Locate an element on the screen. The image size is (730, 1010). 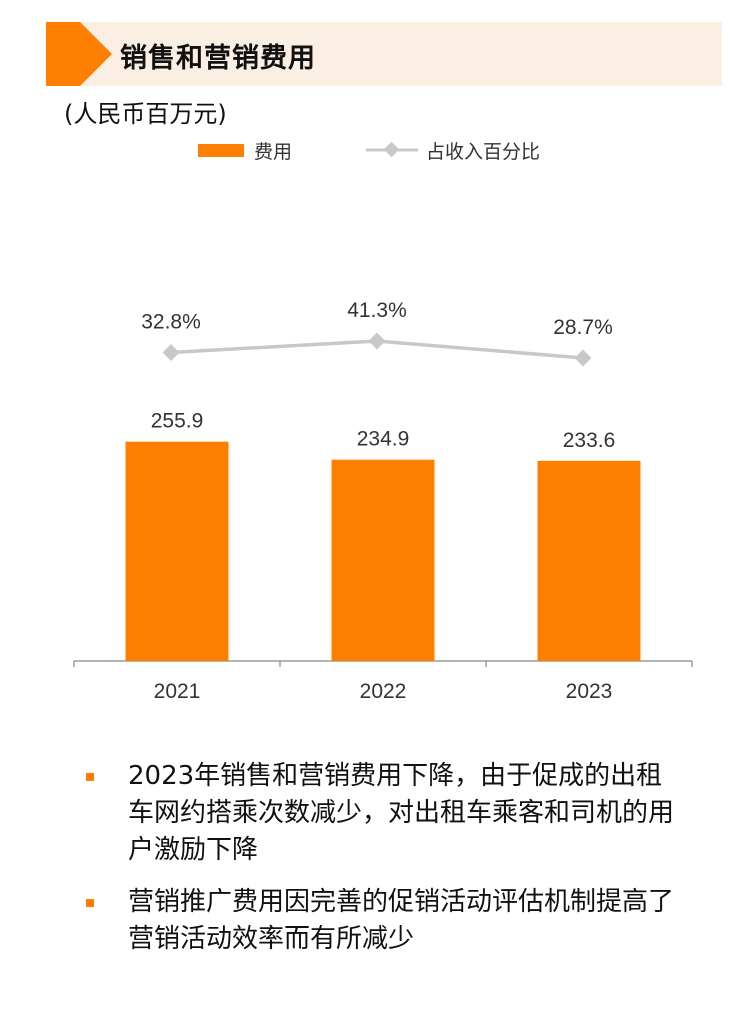
legend-expense-label: 费用 is located at coordinates (273, 151).